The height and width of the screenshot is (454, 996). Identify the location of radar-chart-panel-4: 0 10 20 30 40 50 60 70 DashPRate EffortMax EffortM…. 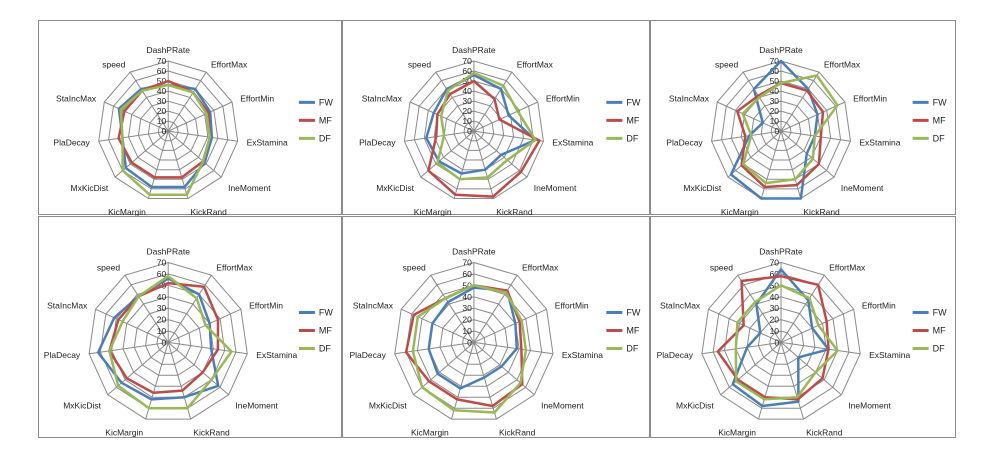
(190, 327).